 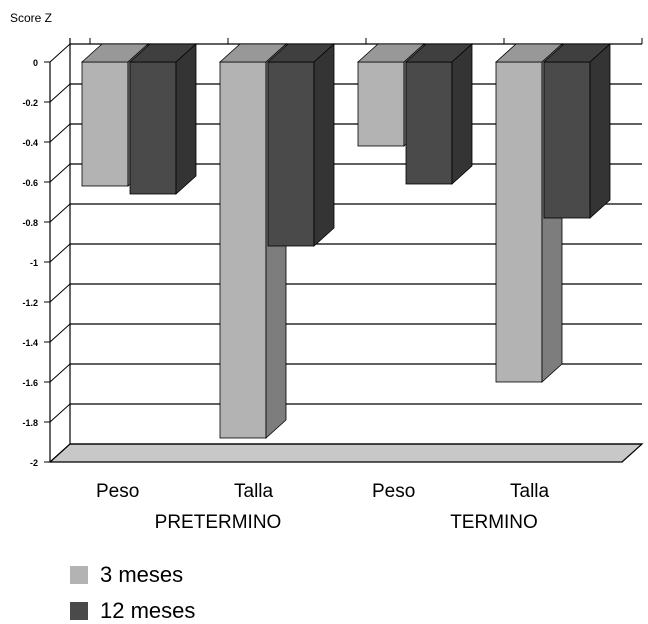 What do you see at coordinates (323, 507) in the screenshot?
I see `category-labels: Peso Talla Peso Talla PRETERMINO TERMINO` at bounding box center [323, 507].